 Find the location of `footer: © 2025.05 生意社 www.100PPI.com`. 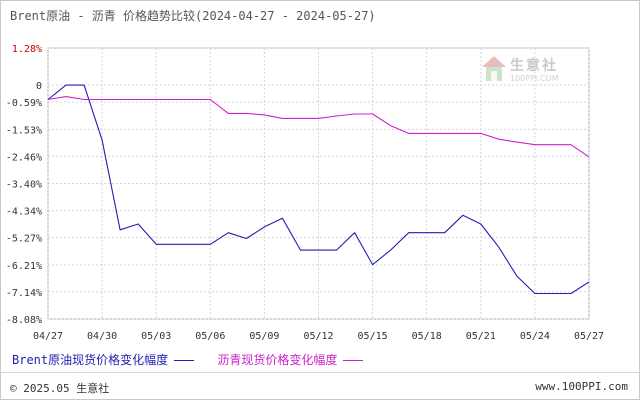

footer: © 2025.05 生意社 www.100PPI.com is located at coordinates (320, 385).